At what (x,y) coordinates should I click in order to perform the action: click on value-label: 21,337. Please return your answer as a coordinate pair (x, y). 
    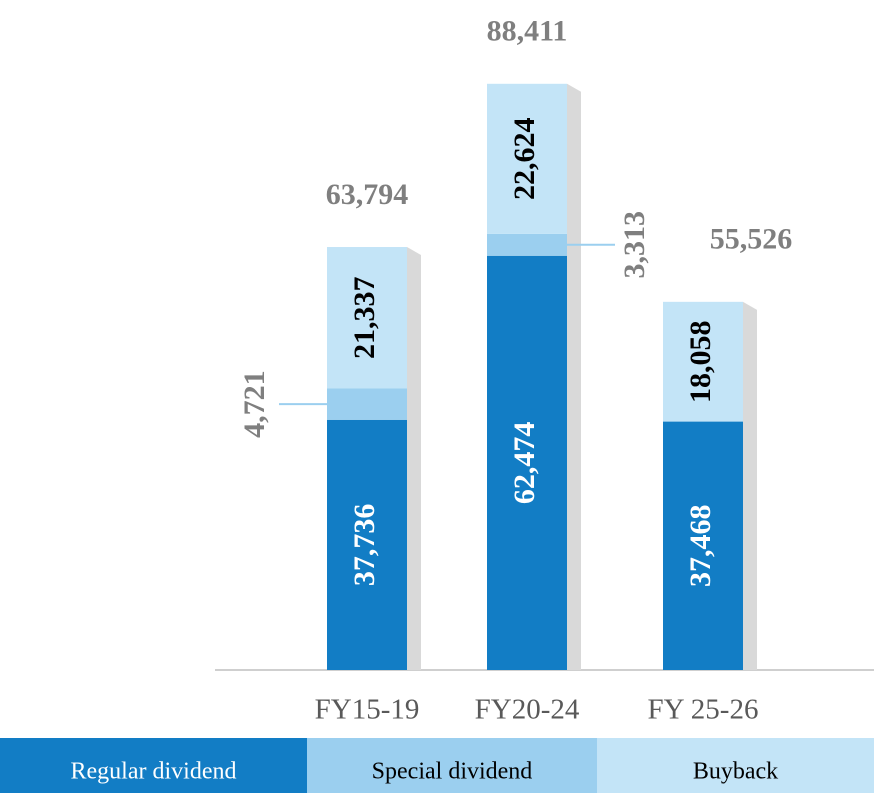
    Looking at the image, I should click on (364, 318).